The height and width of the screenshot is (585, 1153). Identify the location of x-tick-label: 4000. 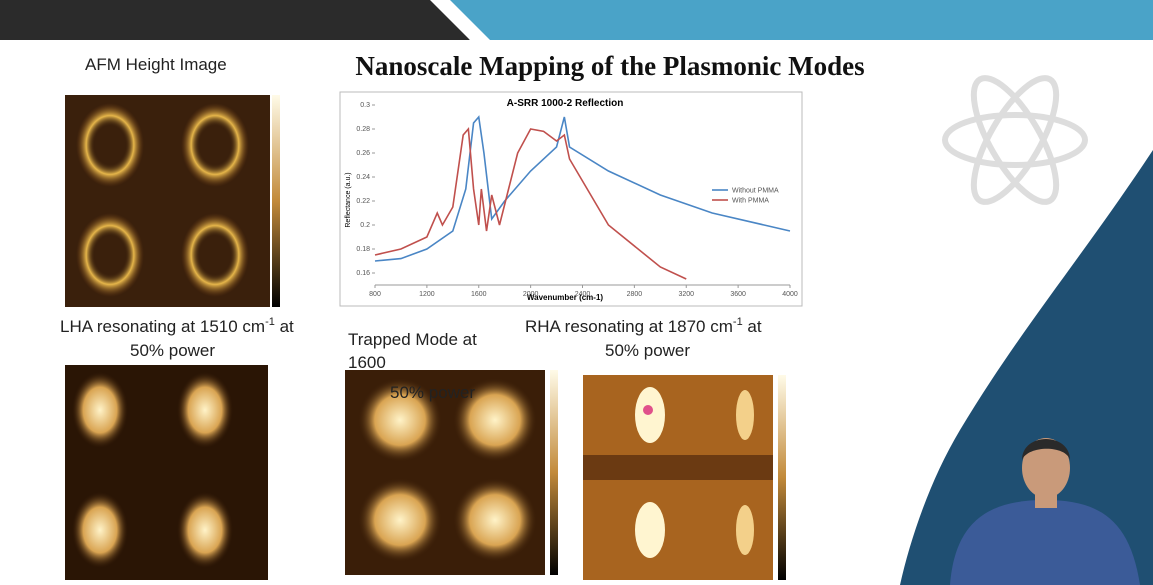
(790, 294).